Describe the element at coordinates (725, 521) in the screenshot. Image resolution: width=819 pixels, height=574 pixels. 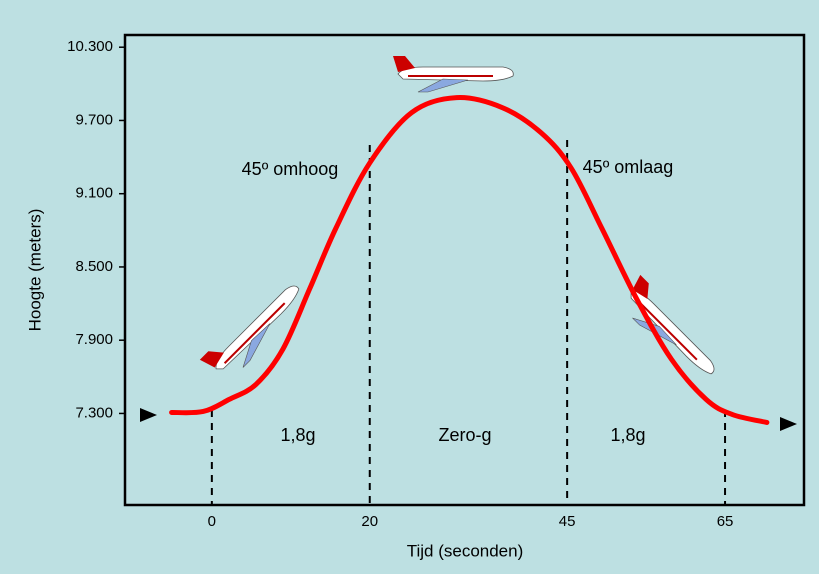
I see `x-tick-label: 65` at that location.